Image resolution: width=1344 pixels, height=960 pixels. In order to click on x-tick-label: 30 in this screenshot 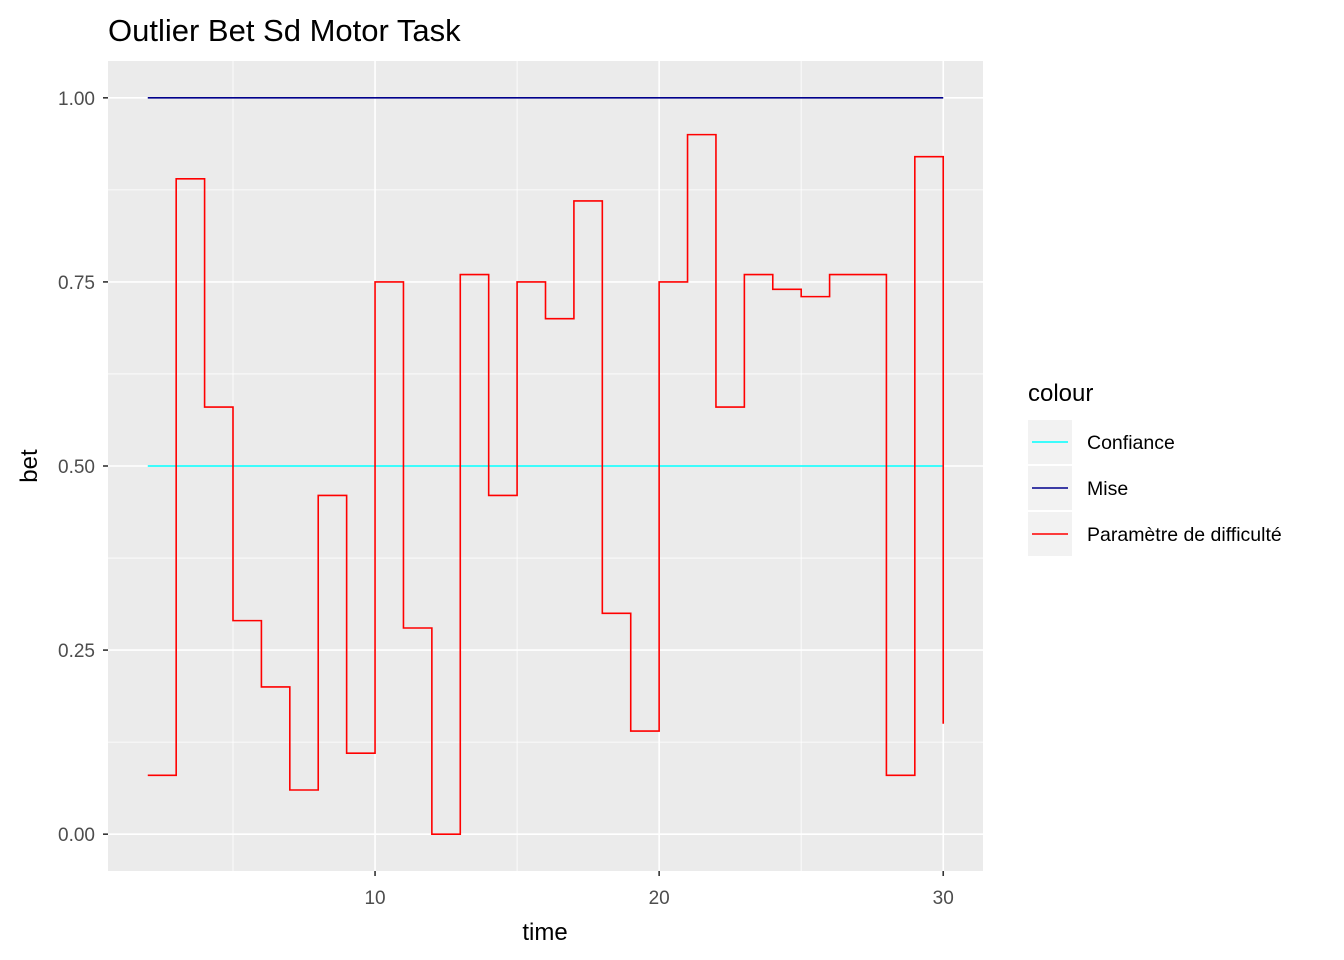, I will do `click(943, 898)`.